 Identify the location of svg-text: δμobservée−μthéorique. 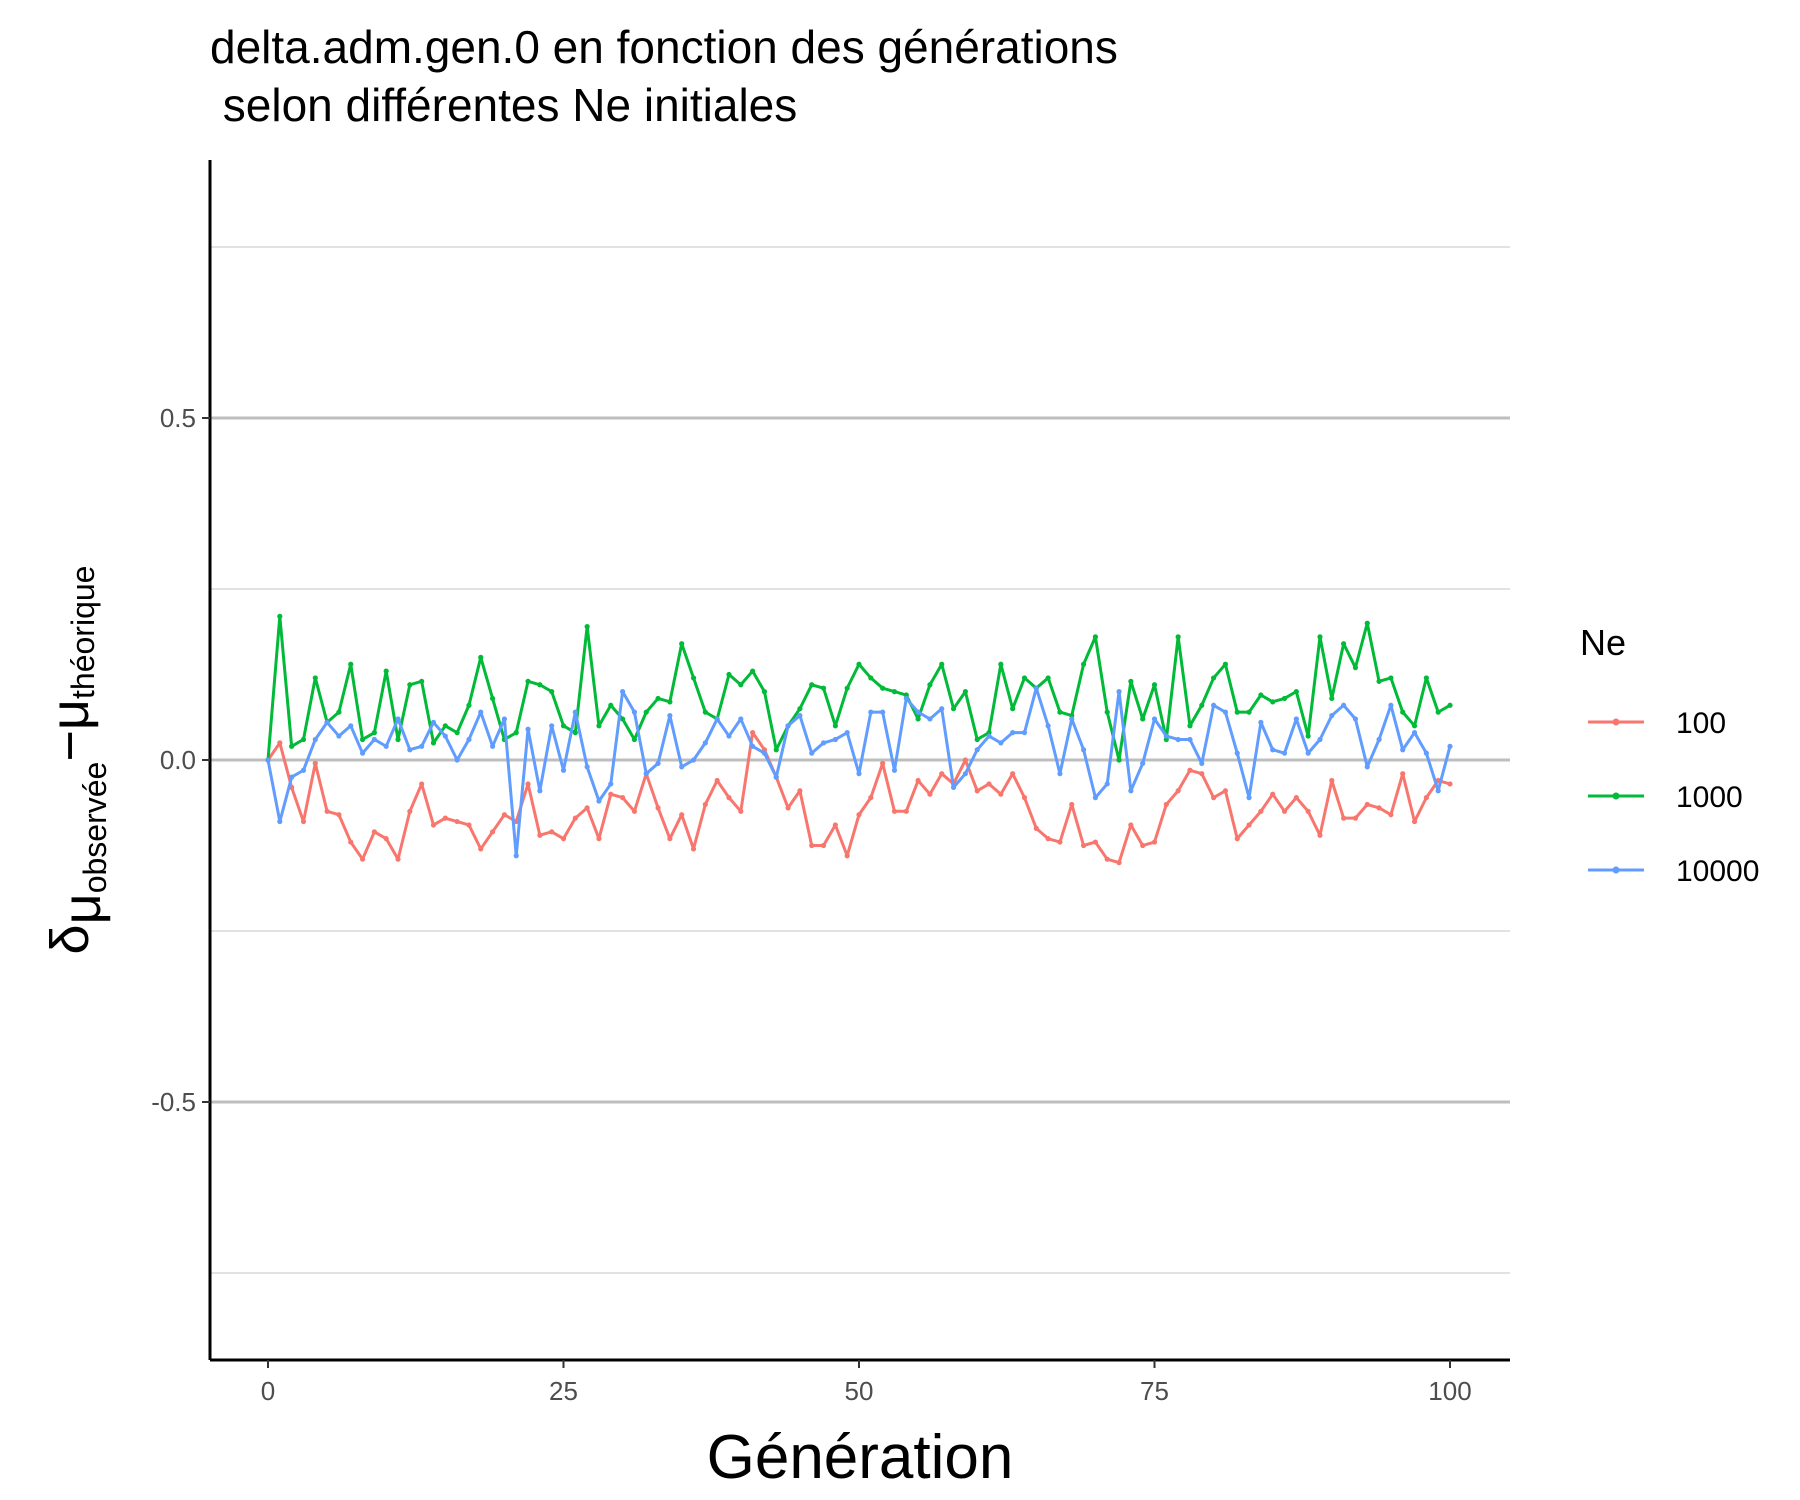
(76, 760).